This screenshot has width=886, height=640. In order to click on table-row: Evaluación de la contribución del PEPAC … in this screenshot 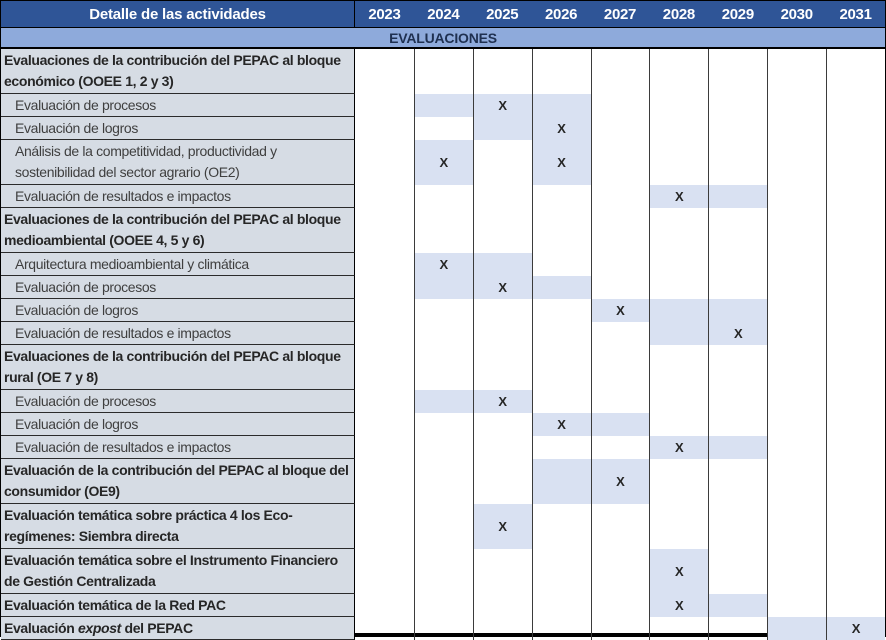, I will do `click(443, 481)`.